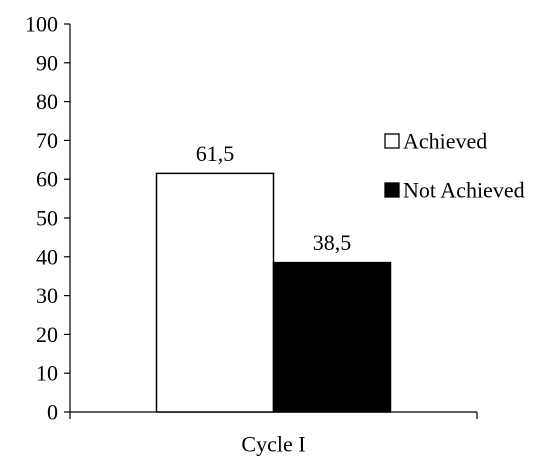 The height and width of the screenshot is (459, 553). What do you see at coordinates (445, 141) in the screenshot?
I see `legend-label: Achieved` at bounding box center [445, 141].